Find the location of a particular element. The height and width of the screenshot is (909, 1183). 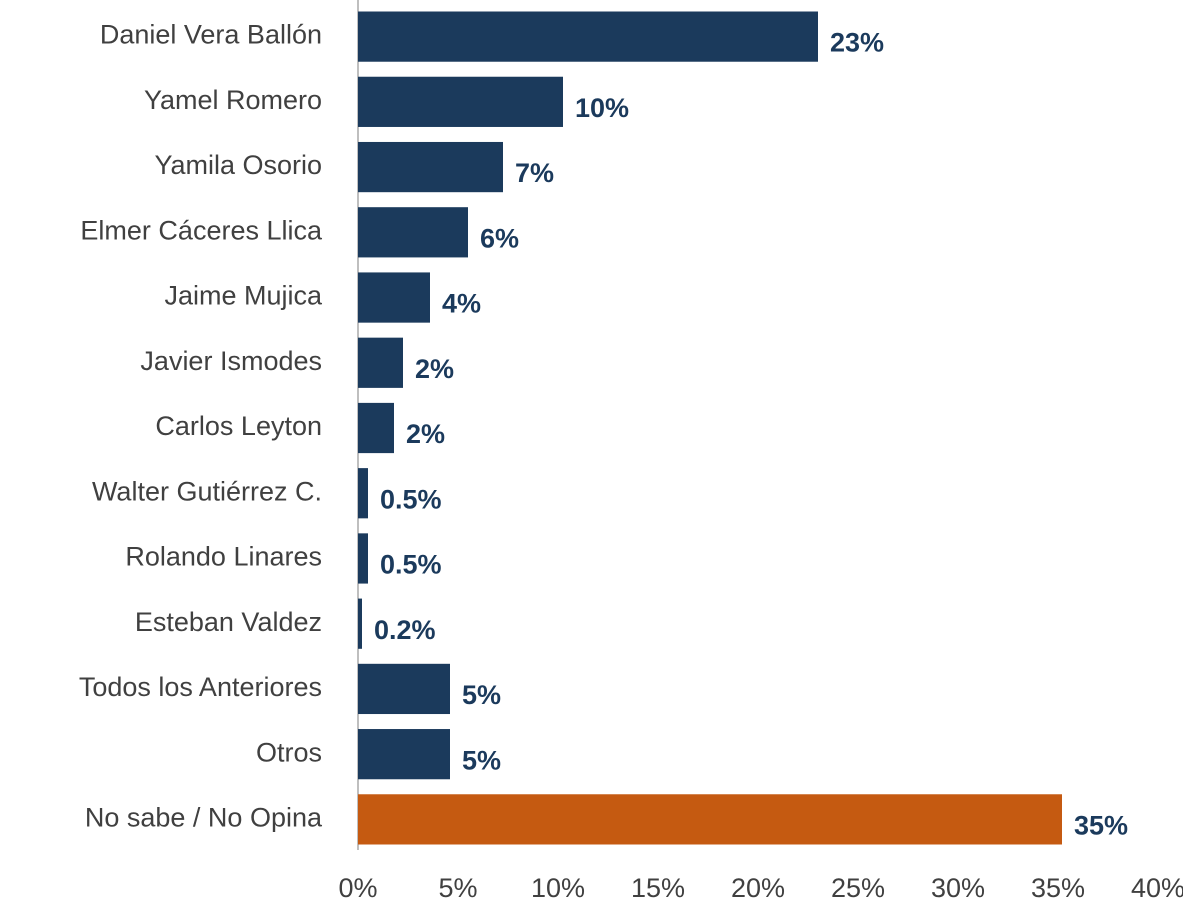

value-label: 6% is located at coordinates (499, 238).